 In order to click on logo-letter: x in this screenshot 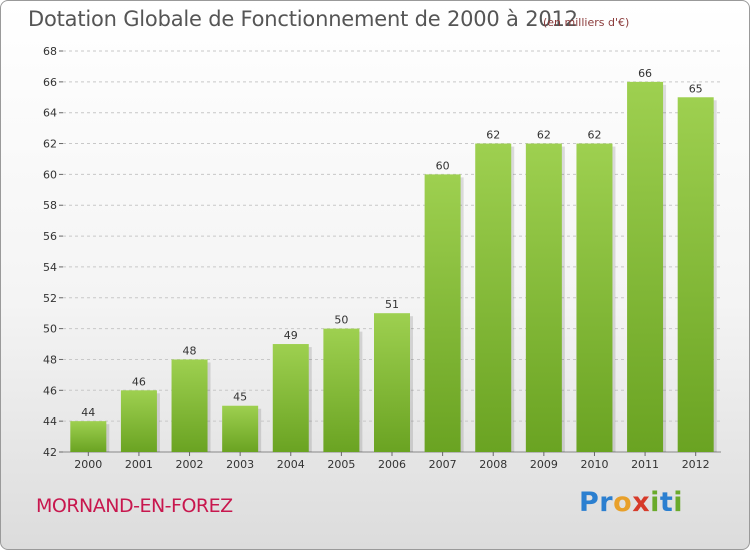, I will do `click(641, 502)`.